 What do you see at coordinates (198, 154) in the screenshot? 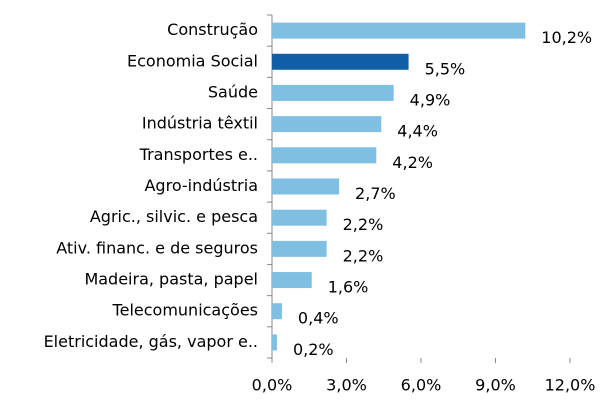
I see `y-tick-label: Transportes e..` at bounding box center [198, 154].